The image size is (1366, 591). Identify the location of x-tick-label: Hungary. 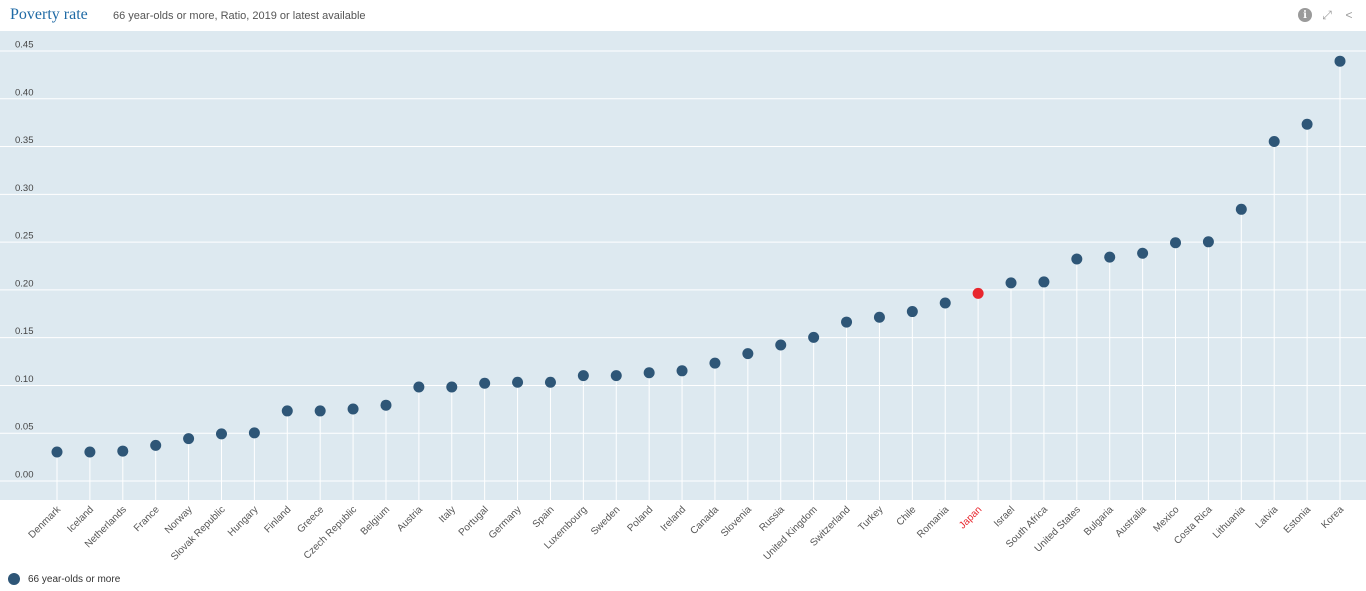
(243, 521).